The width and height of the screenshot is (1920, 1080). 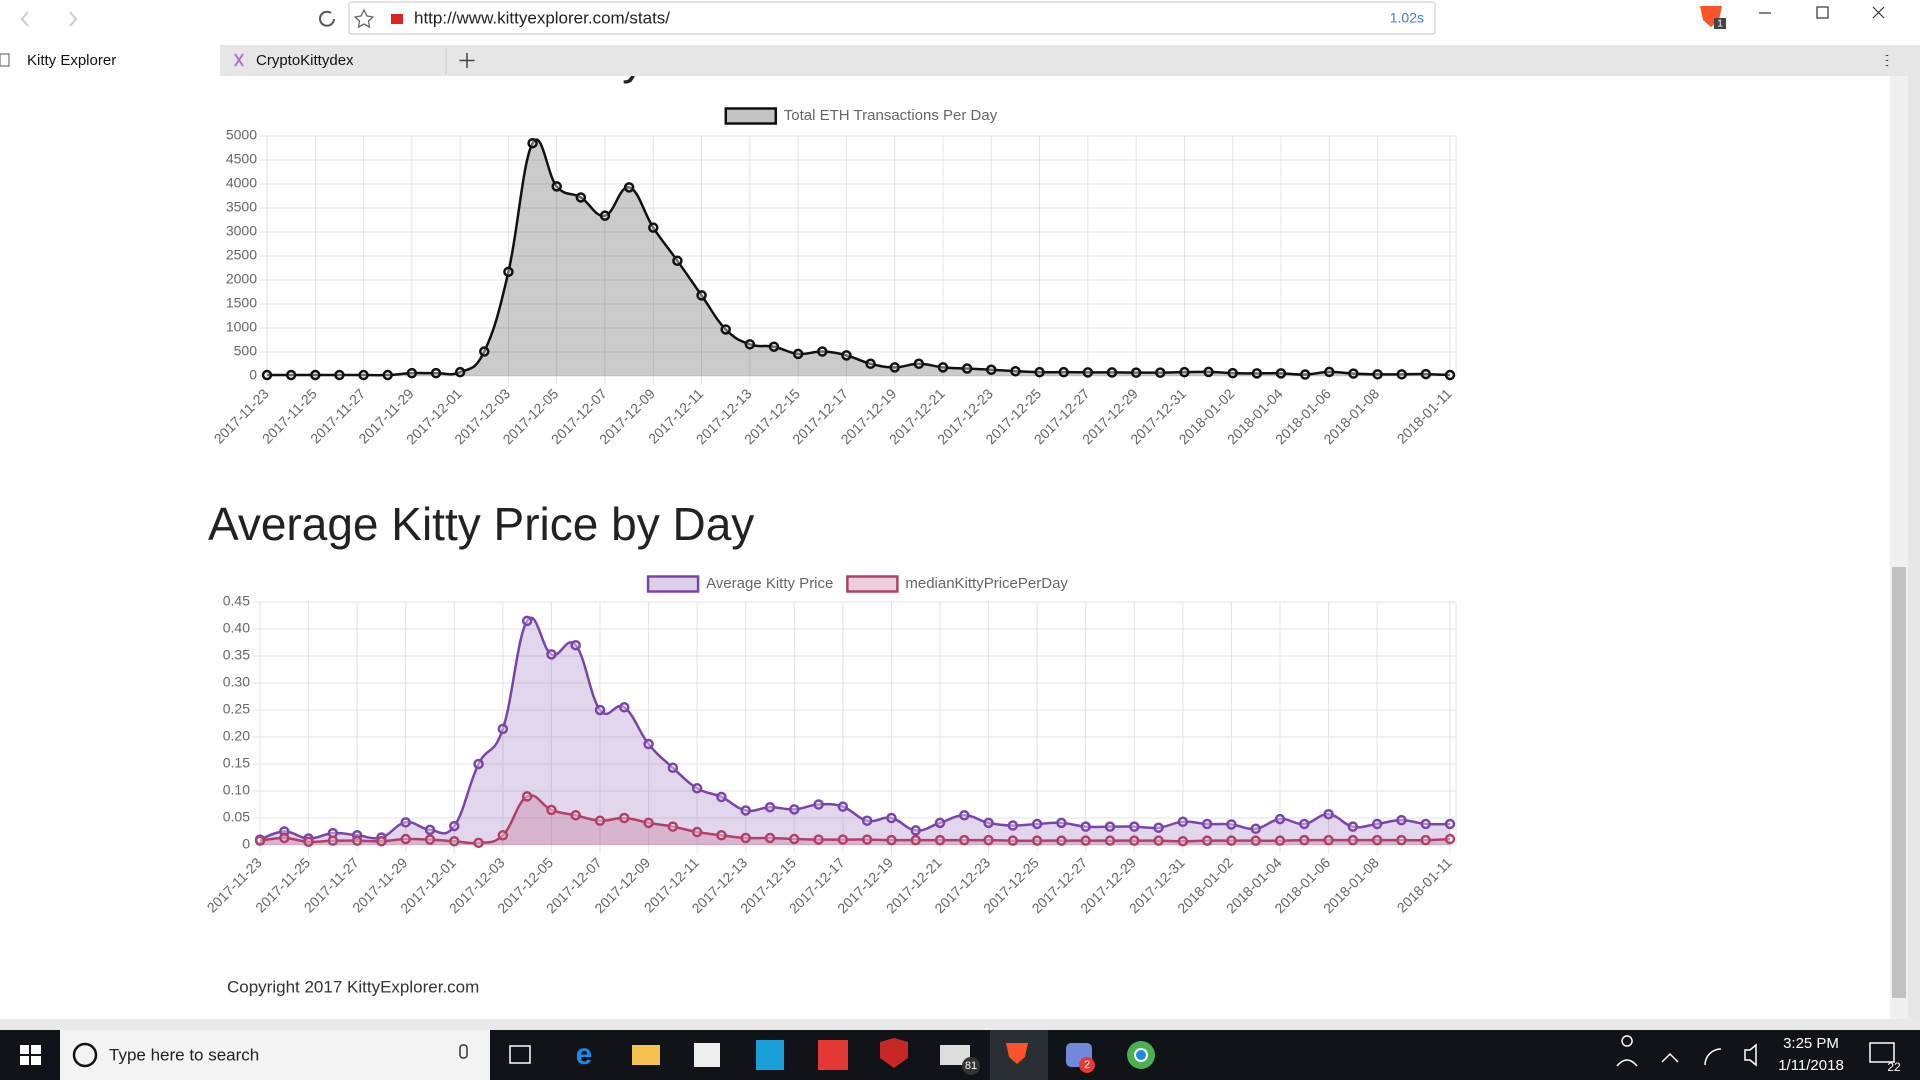 What do you see at coordinates (960, 60) in the screenshot?
I see `tab-bar` at bounding box center [960, 60].